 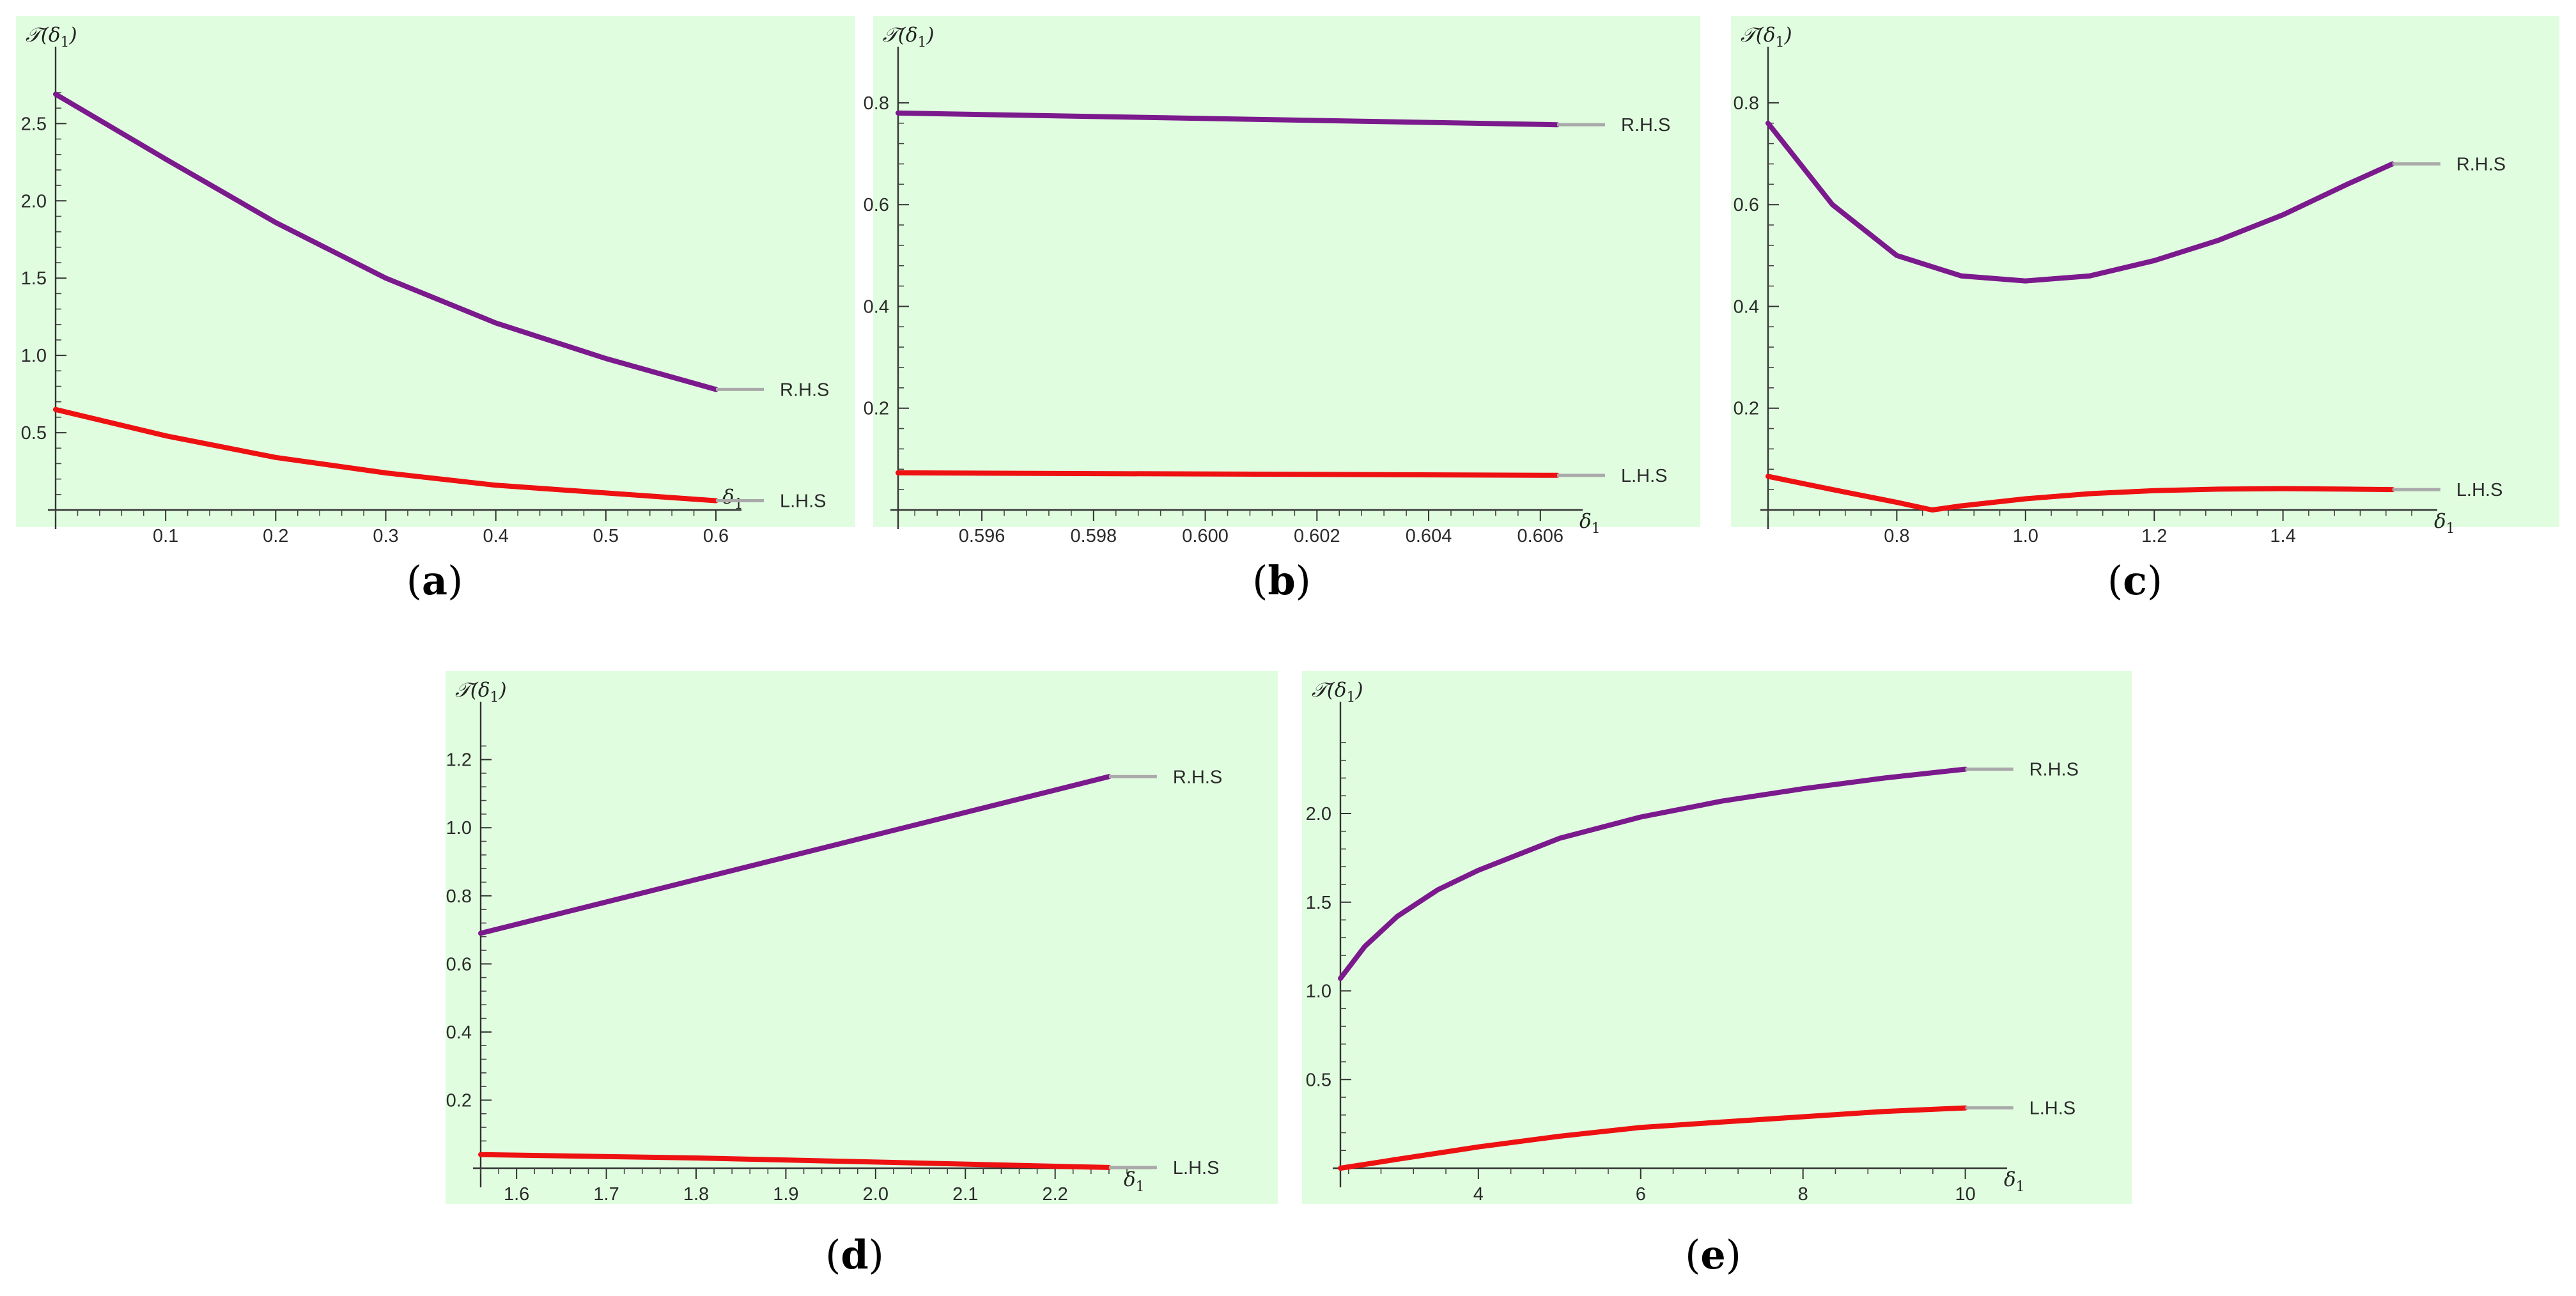 I want to click on x-tick-label: 2.2, so click(x=1055, y=1194).